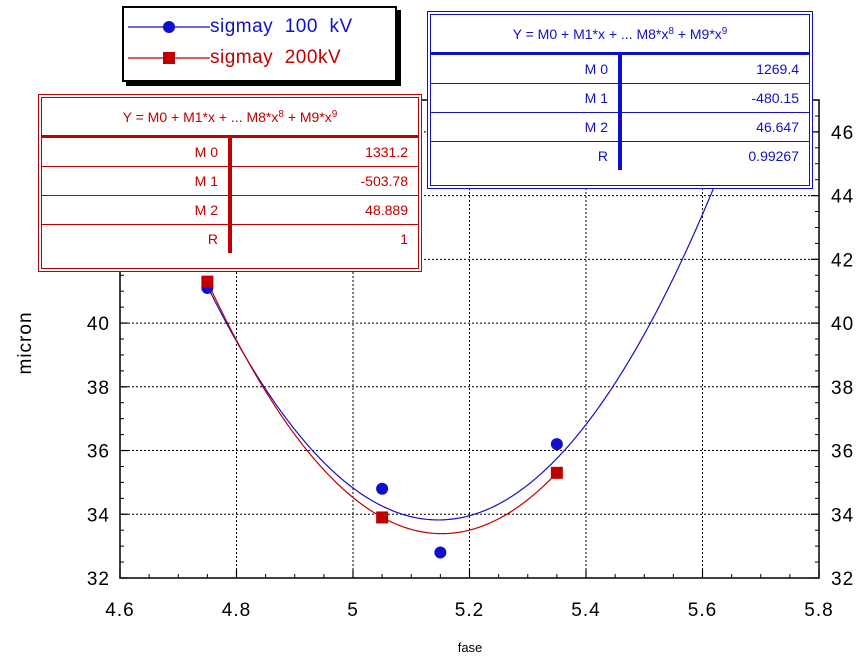 This screenshot has height=659, width=867. Describe the element at coordinates (773, 156) in the screenshot. I see `fit-param-value: 0.99267` at that location.